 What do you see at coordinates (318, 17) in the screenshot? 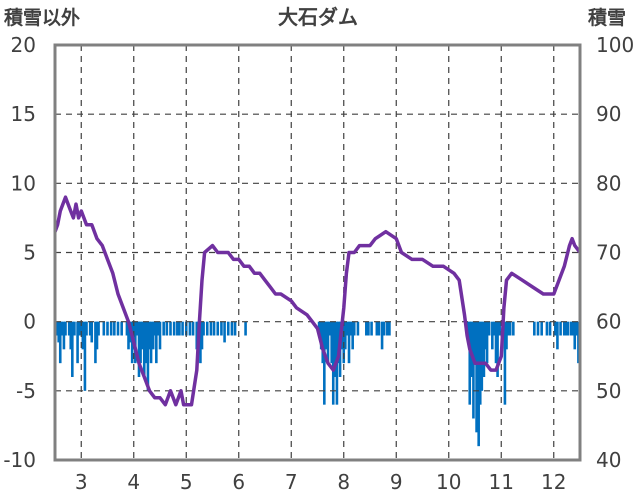
I see `chart-title: 大石ダム` at bounding box center [318, 17].